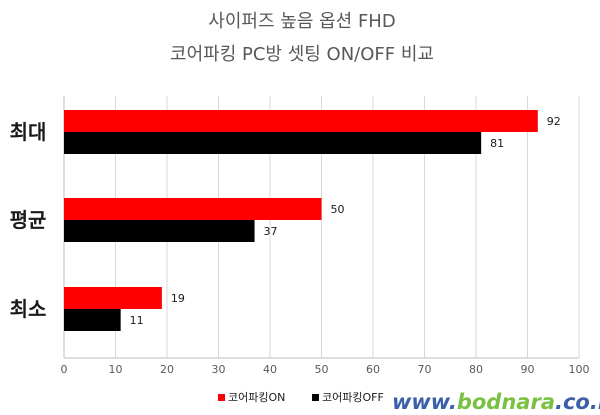 The width and height of the screenshot is (600, 415). Describe the element at coordinates (476, 369) in the screenshot. I see `x-tick-label: 80` at that location.